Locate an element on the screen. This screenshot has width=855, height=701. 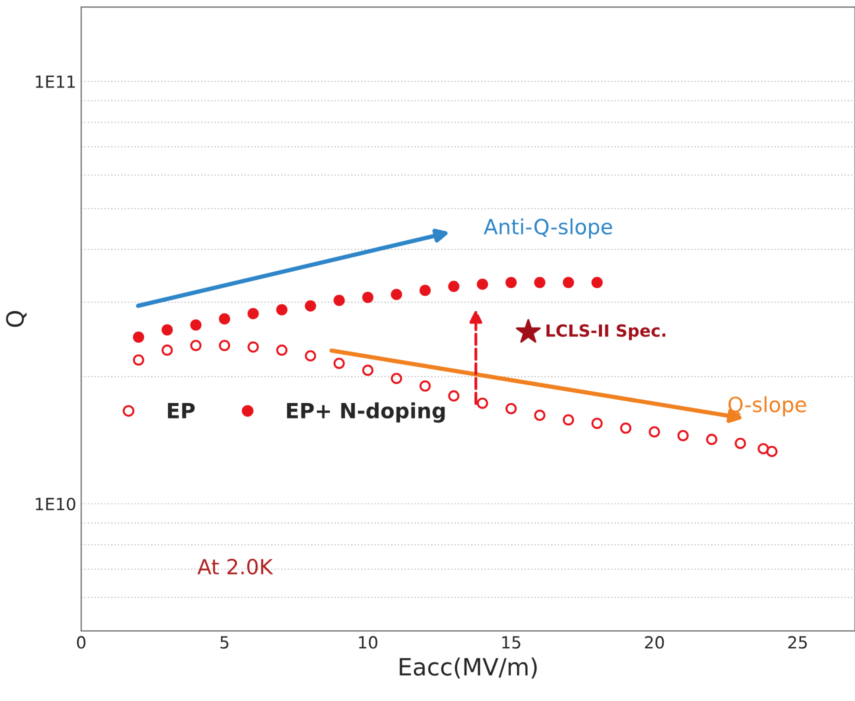
y-tick-label: 1E10 is located at coordinates (56, 504).